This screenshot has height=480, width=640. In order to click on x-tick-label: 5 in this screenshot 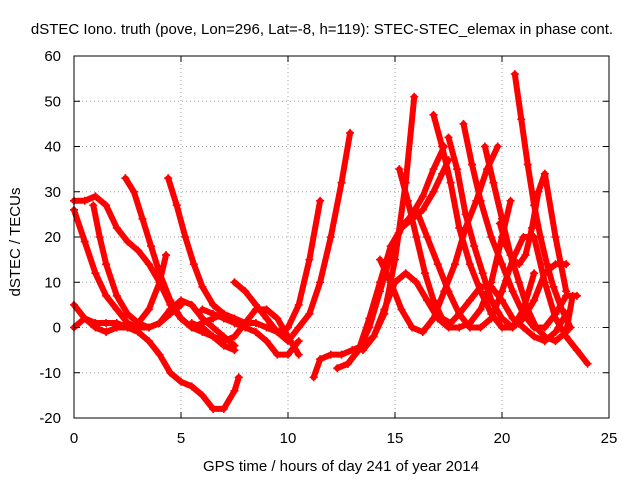, I will do `click(181, 438)`.